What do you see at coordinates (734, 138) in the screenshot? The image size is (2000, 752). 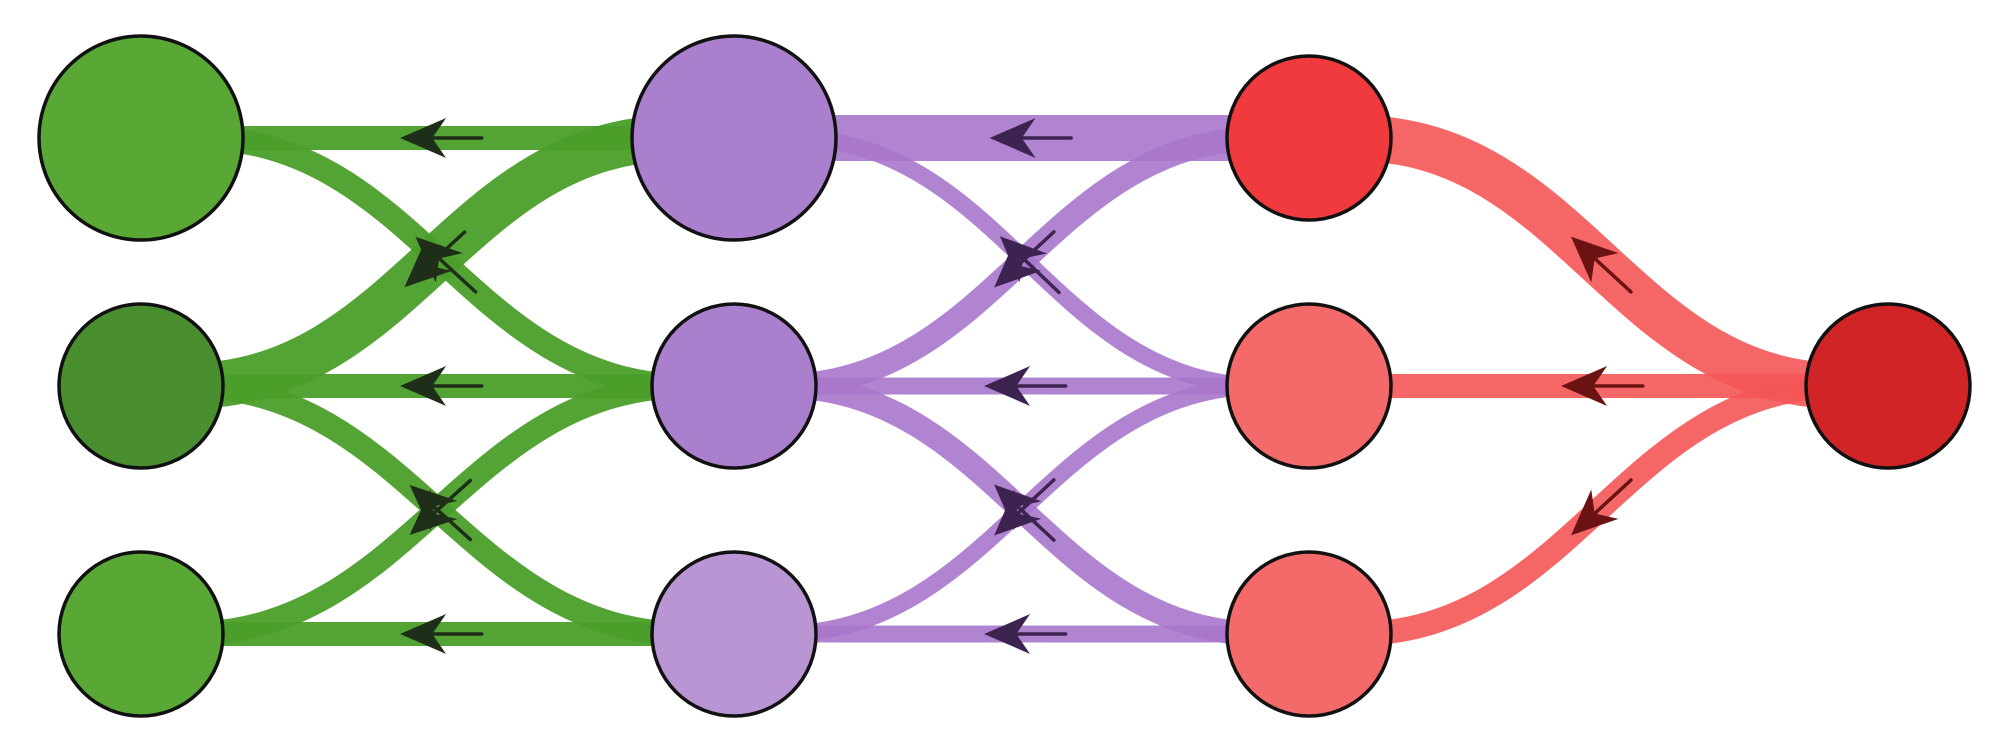 I see `node-p1` at bounding box center [734, 138].